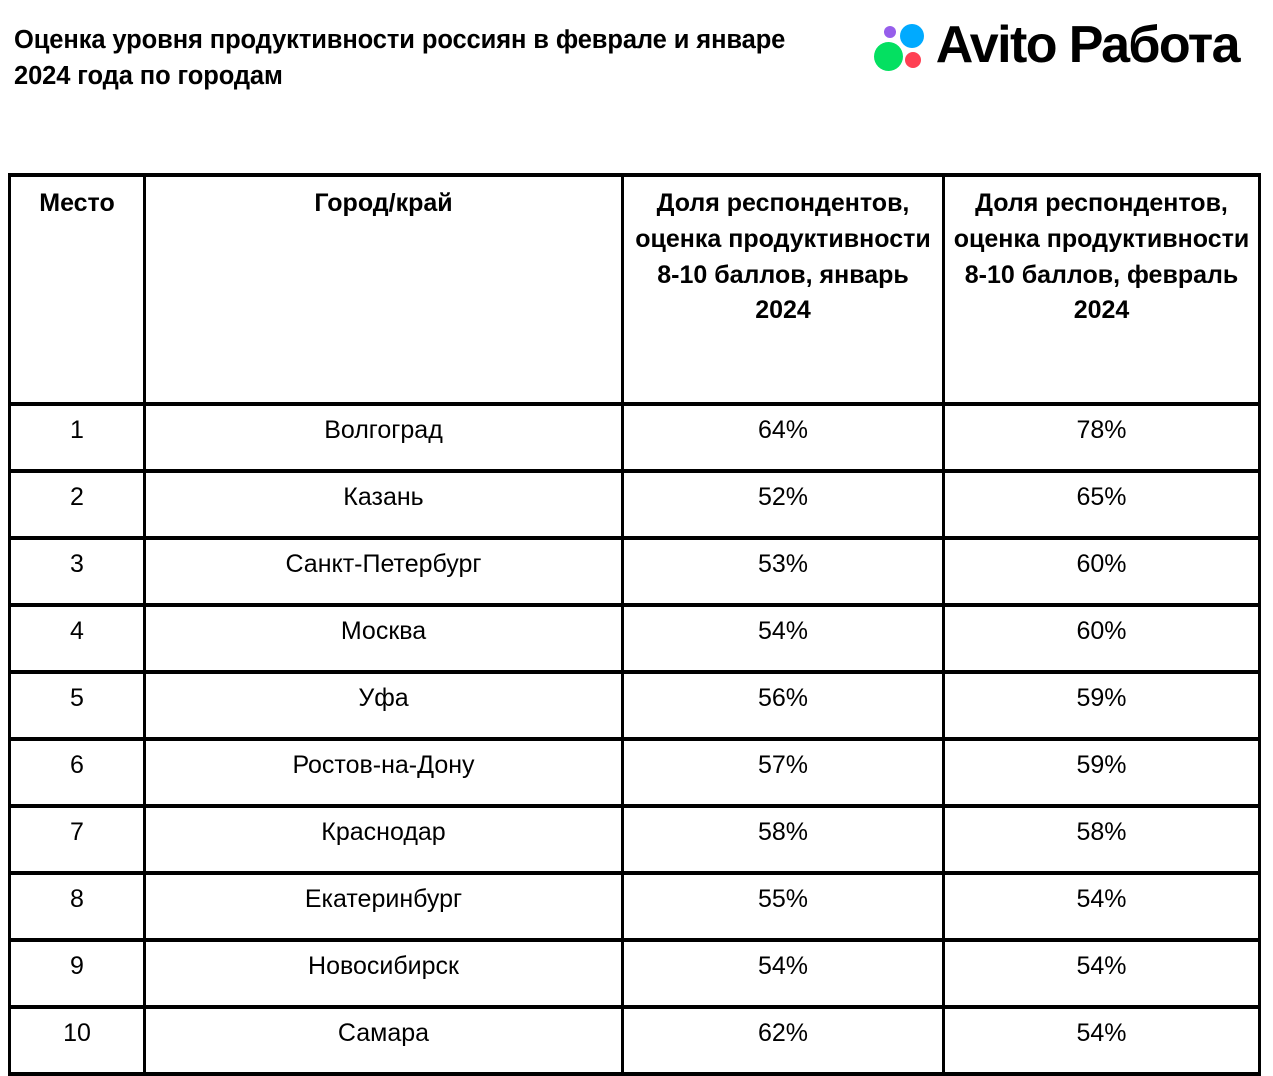 Image resolution: width=1273 pixels, height=1076 pixels. What do you see at coordinates (383, 504) in the screenshot?
I see `cell-city: Казань` at bounding box center [383, 504].